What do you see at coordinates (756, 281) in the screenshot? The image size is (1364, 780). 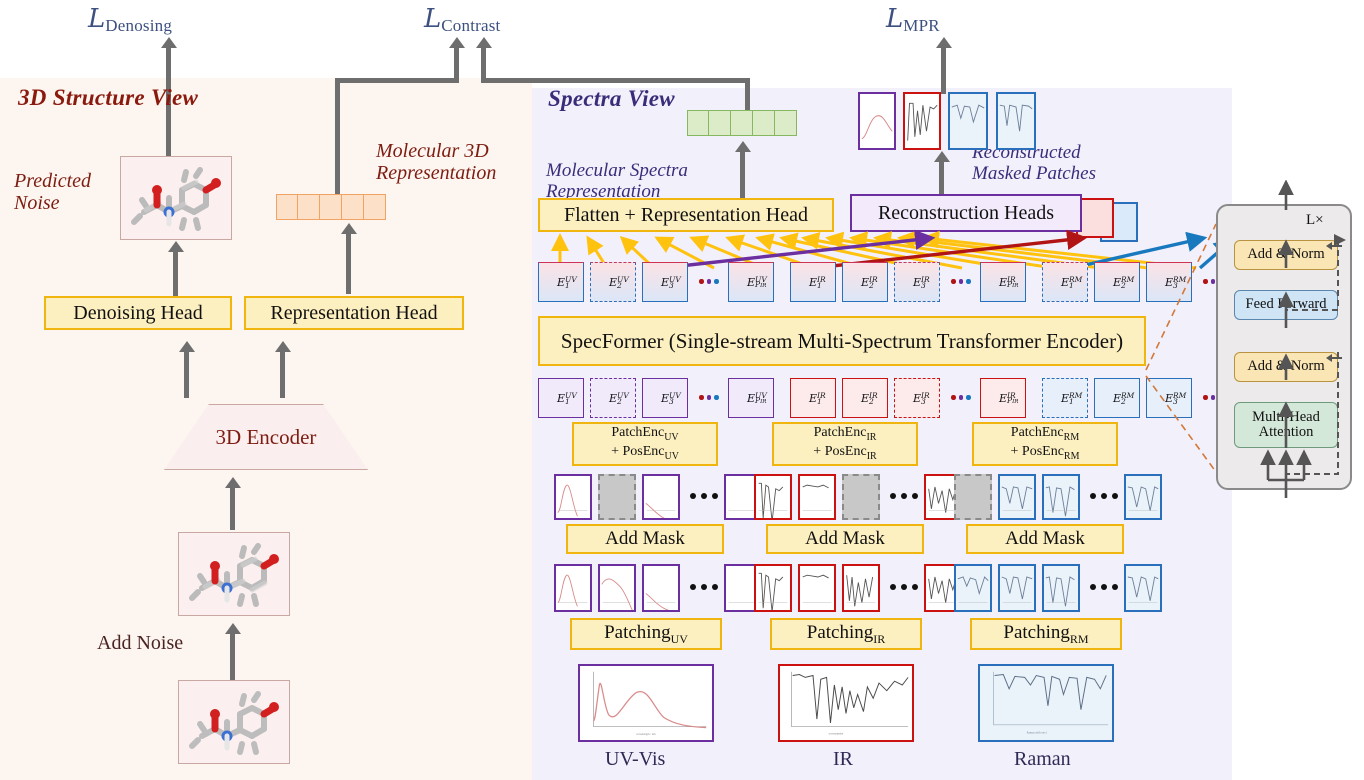 I see `token-label: E UV PIR` at bounding box center [756, 281].